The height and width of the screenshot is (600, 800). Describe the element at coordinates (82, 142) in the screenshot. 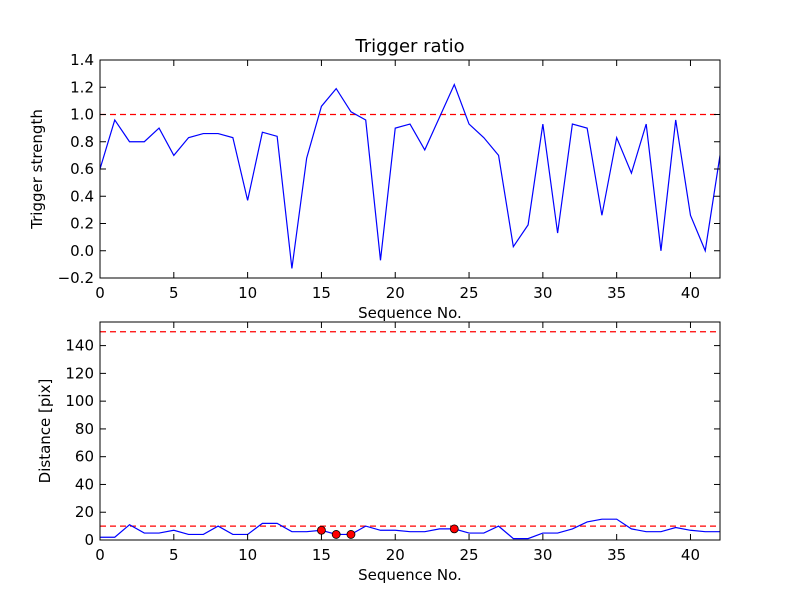

I see `y-tick-label: 0.8` at that location.